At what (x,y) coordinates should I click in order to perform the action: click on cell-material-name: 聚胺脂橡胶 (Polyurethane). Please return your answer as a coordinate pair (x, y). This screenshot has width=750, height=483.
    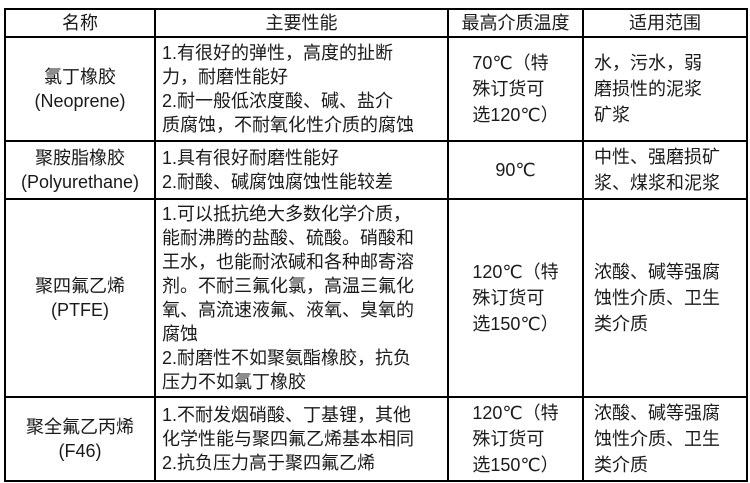
    Looking at the image, I should click on (80, 170).